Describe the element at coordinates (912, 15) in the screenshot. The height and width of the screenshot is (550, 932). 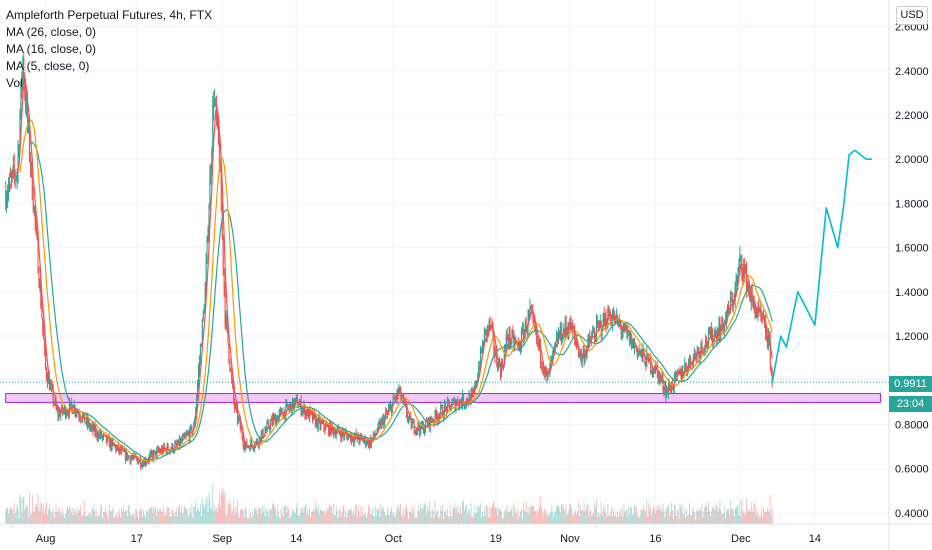
I see `currency-button: USD` at that location.